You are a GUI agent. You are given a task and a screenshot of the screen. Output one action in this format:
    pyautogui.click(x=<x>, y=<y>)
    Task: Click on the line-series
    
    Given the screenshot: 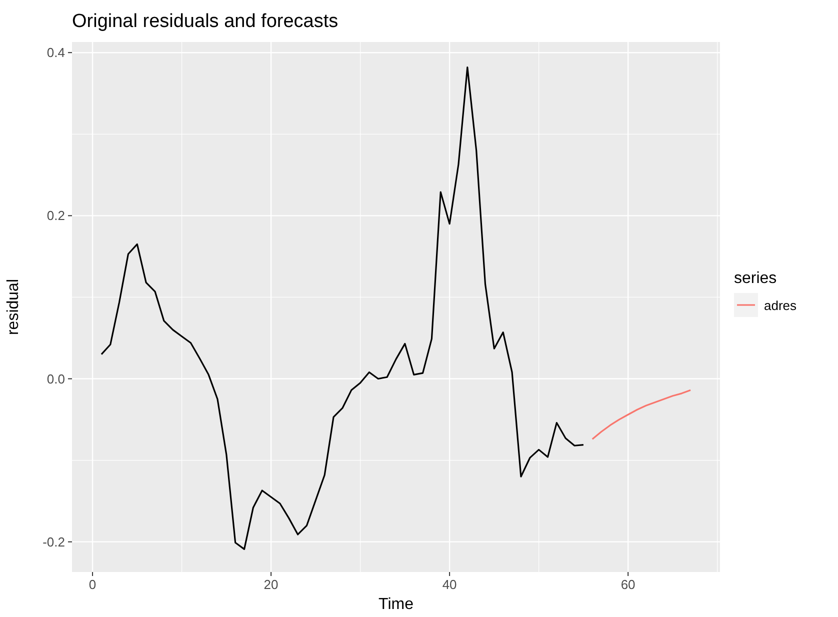 What is the action you would take?
    pyautogui.click(x=642, y=414)
    